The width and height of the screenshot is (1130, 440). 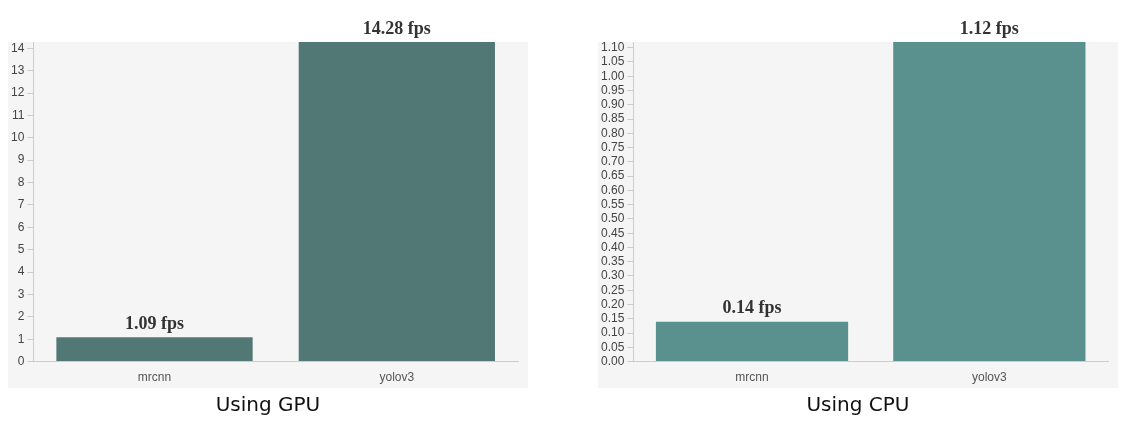 What do you see at coordinates (18, 114) in the screenshot?
I see `y-tick-label: 11` at bounding box center [18, 114].